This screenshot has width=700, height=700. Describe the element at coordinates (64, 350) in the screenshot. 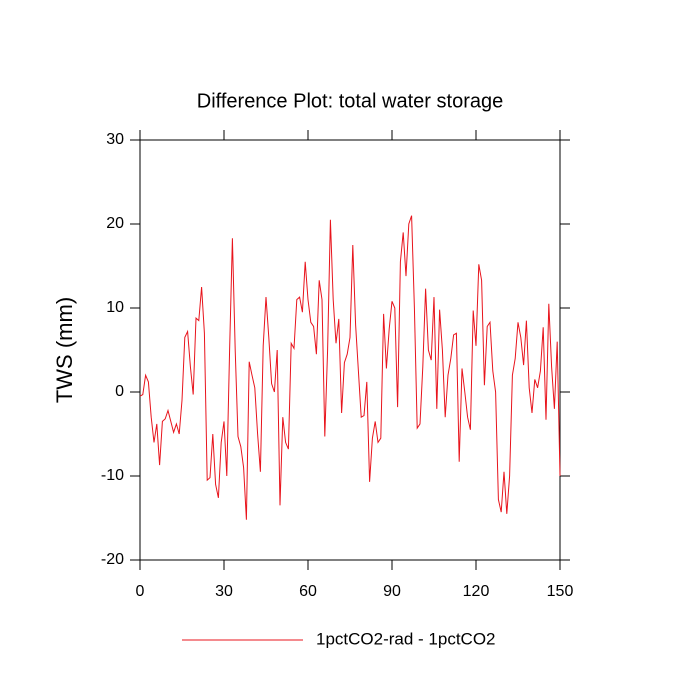

I see `y-axis-label: TWS (mm)` at that location.